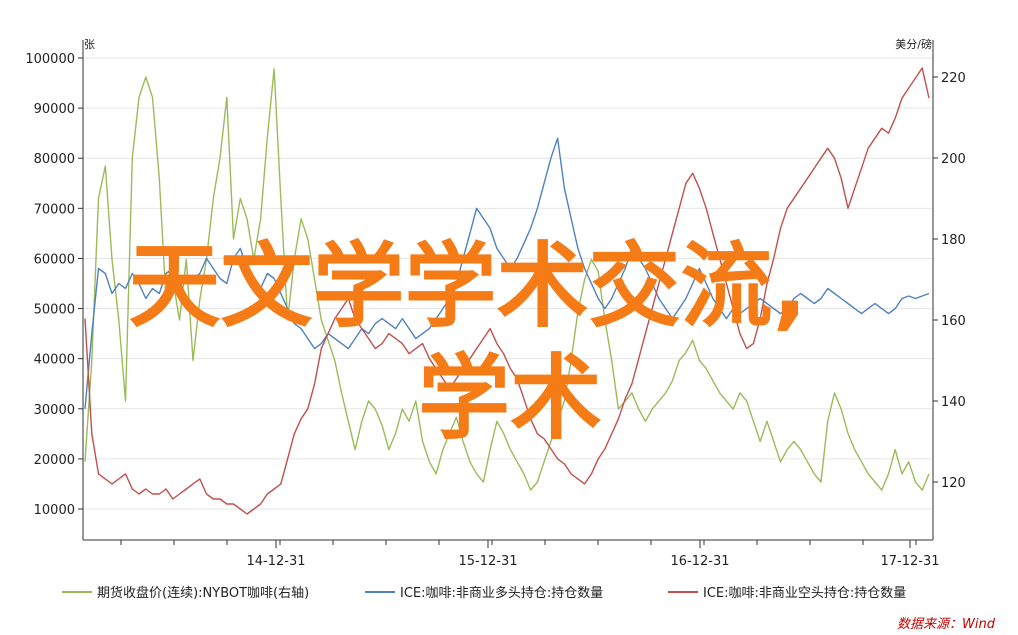 This screenshot has height=635, width=1018. What do you see at coordinates (54, 410) in the screenshot?
I see `left-tick-label: 30000` at bounding box center [54, 410].